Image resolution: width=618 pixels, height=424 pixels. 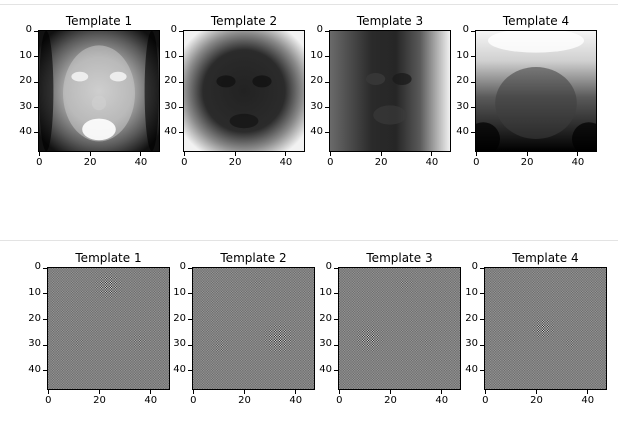 What do you see at coordinates (309, 240) in the screenshot?
I see `figure-middle-divider` at bounding box center [309, 240].